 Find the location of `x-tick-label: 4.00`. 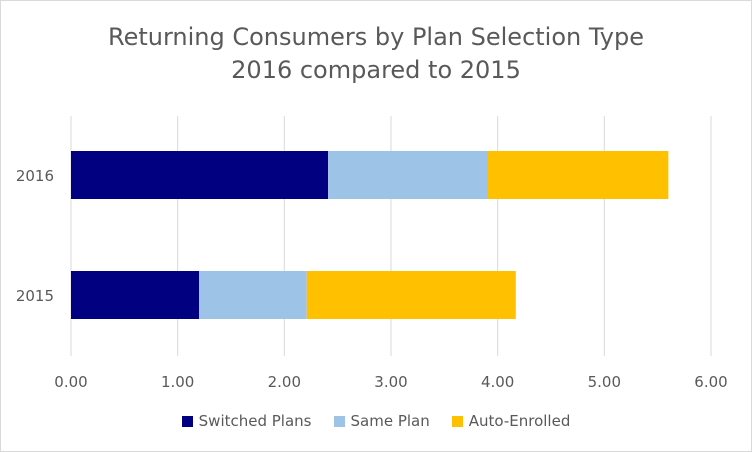

x-tick-label: 4.00 is located at coordinates (497, 382).